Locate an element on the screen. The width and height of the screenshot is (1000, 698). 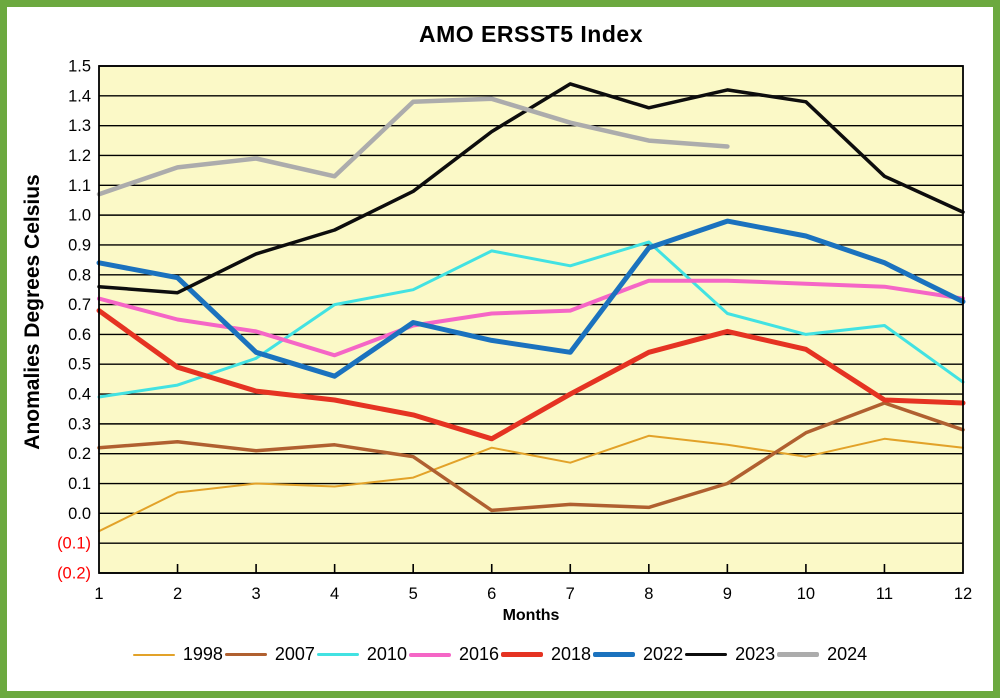
chart-legend: 1998 2007 2010 2016 2018 2022 2023 2024 is located at coordinates (500, 654).